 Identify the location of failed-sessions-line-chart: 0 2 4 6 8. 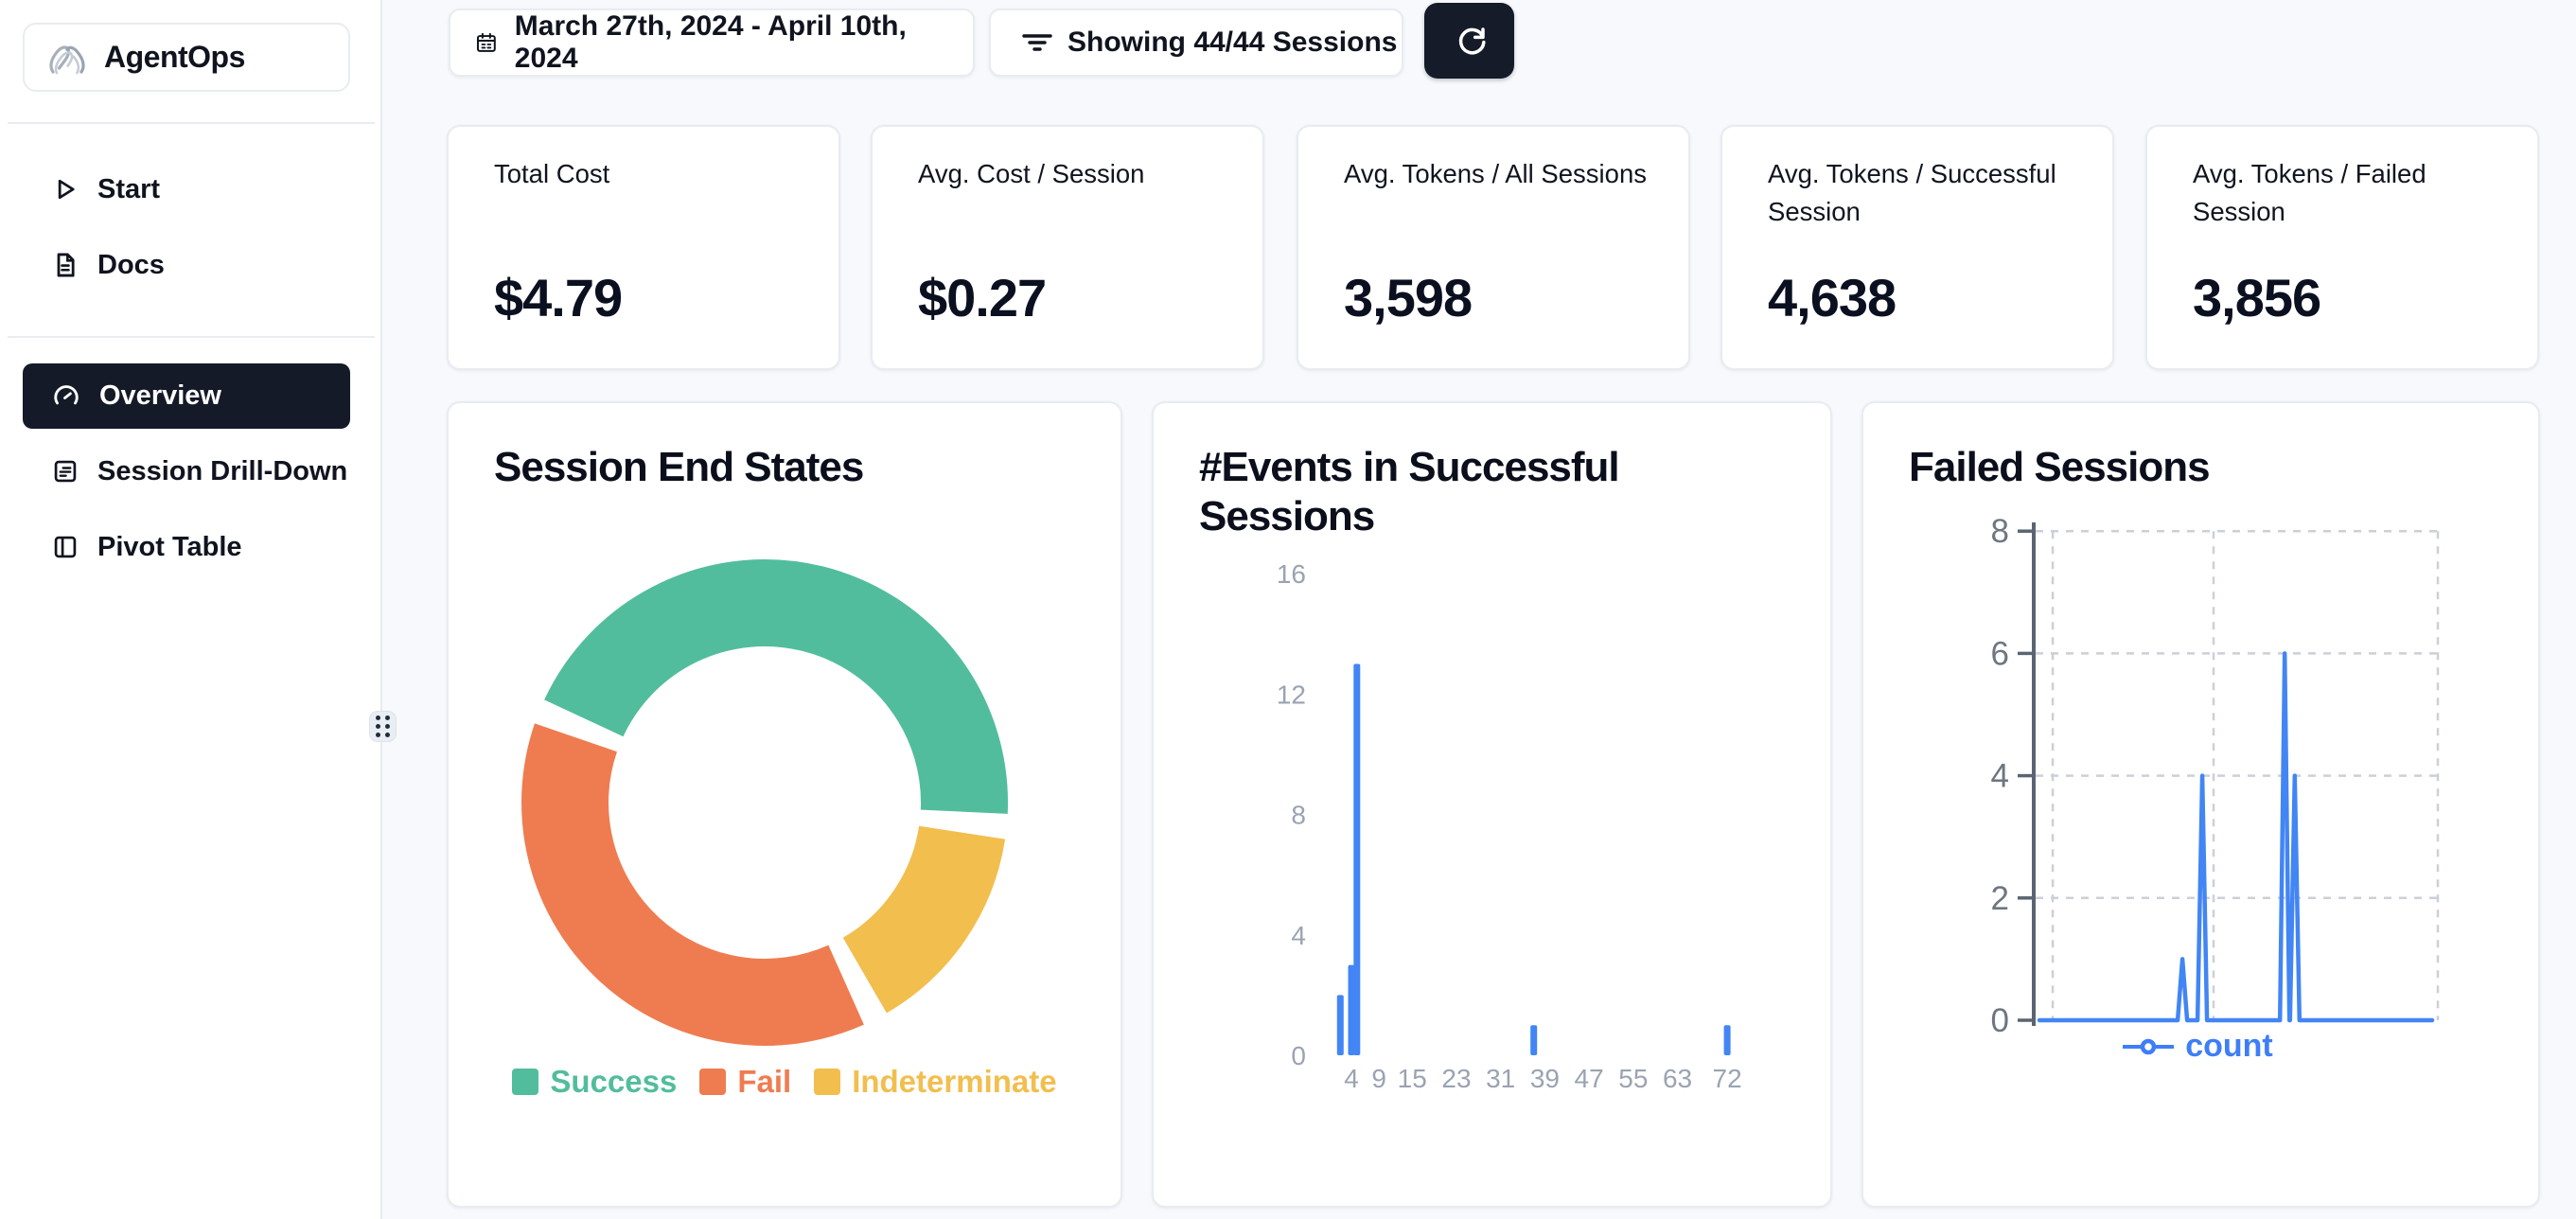
(2215, 776).